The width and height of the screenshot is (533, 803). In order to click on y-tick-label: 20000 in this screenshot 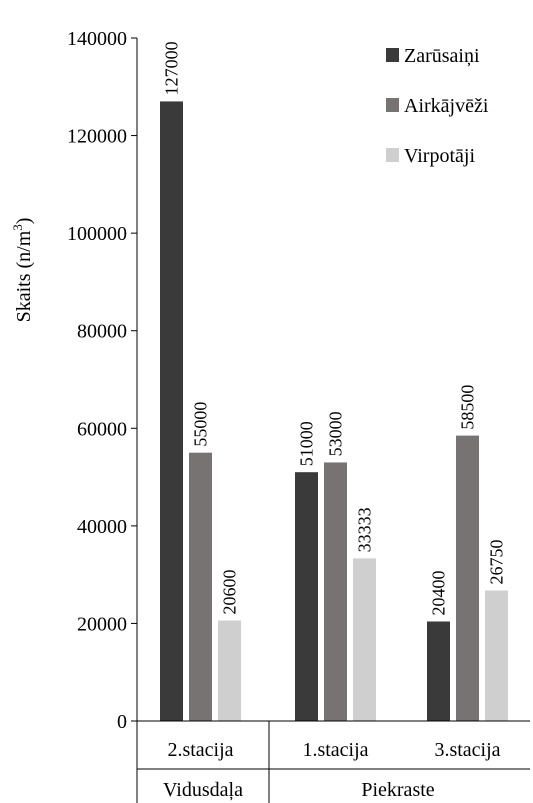, I will do `click(102, 624)`.